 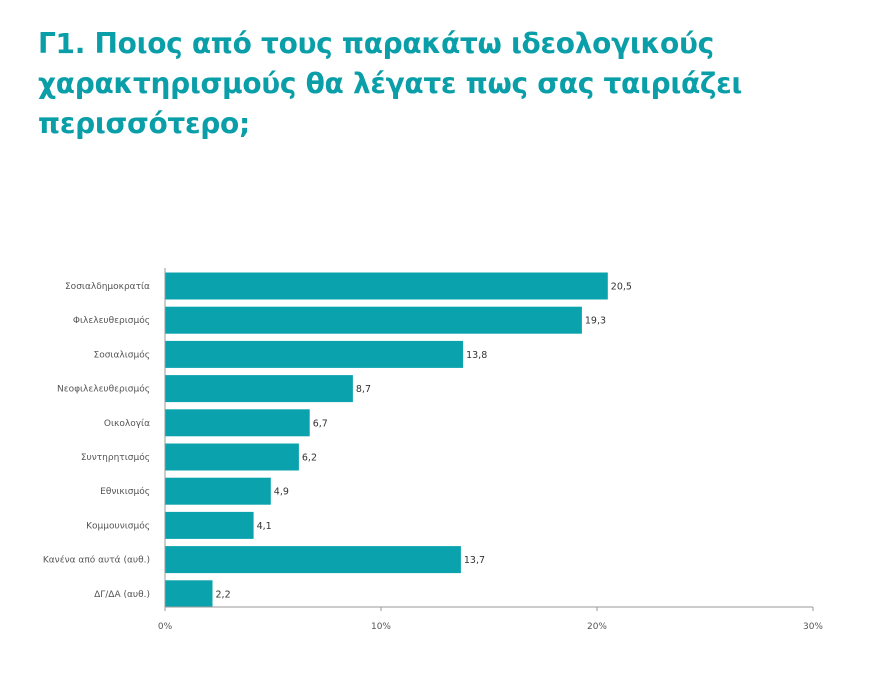 What do you see at coordinates (165, 627) in the screenshot?
I see `x-tick-label: 0%` at bounding box center [165, 627].